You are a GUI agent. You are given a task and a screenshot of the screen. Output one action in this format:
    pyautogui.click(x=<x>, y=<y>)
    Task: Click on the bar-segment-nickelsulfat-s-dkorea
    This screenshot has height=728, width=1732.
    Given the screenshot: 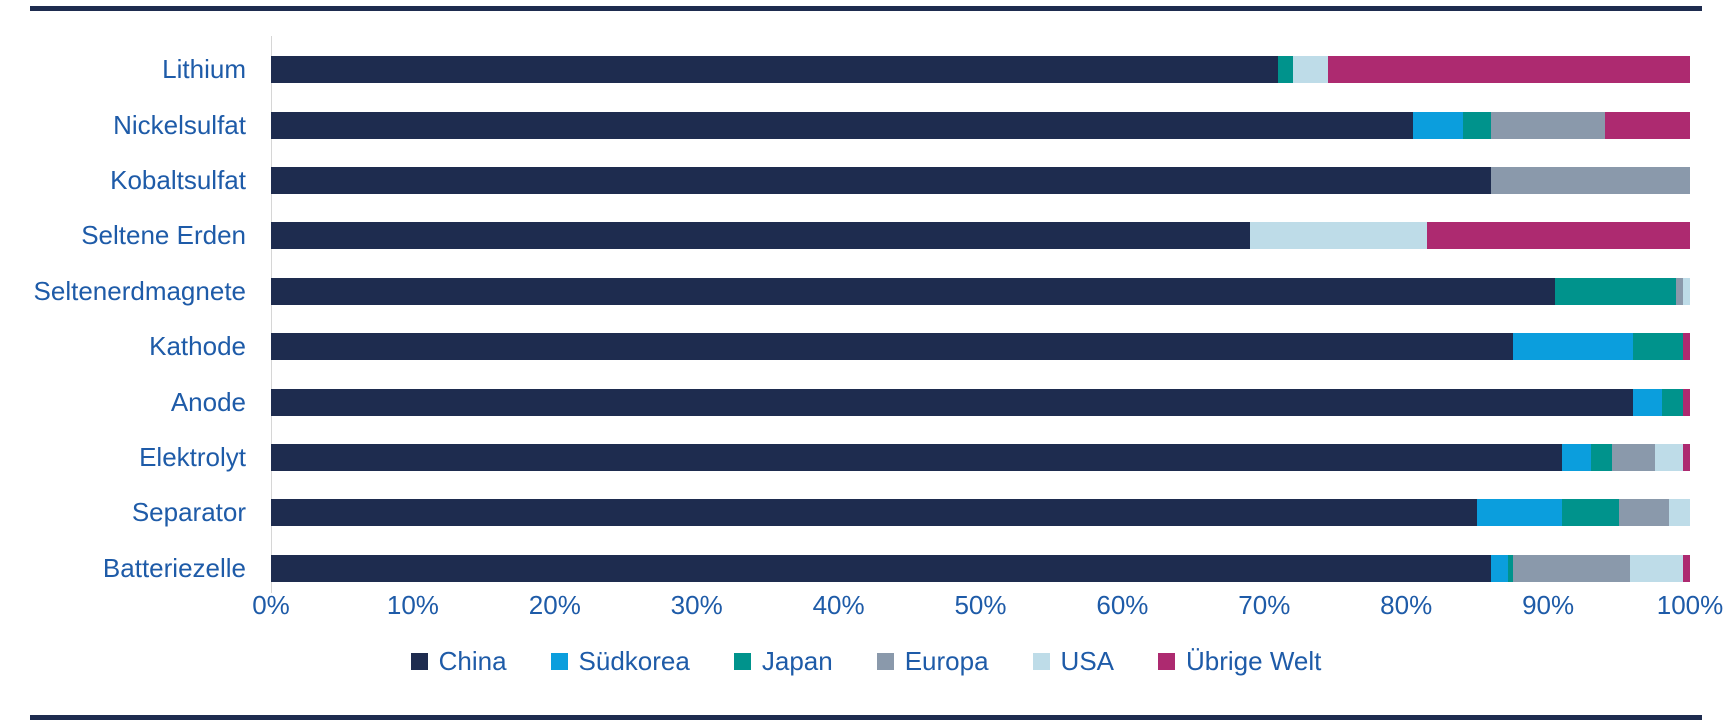 What is the action you would take?
    pyautogui.click(x=1438, y=125)
    